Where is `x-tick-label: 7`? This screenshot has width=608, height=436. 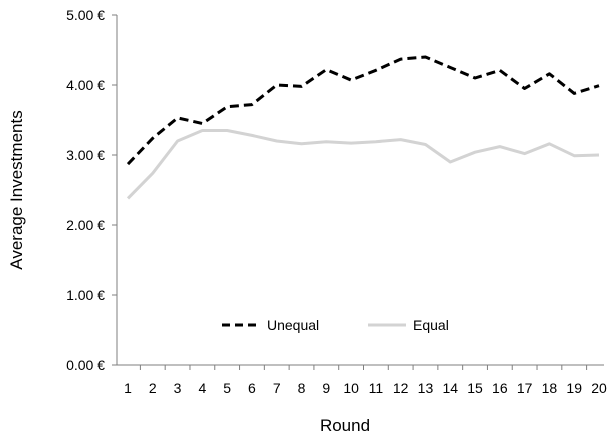
x-tick-label: 7 is located at coordinates (277, 388).